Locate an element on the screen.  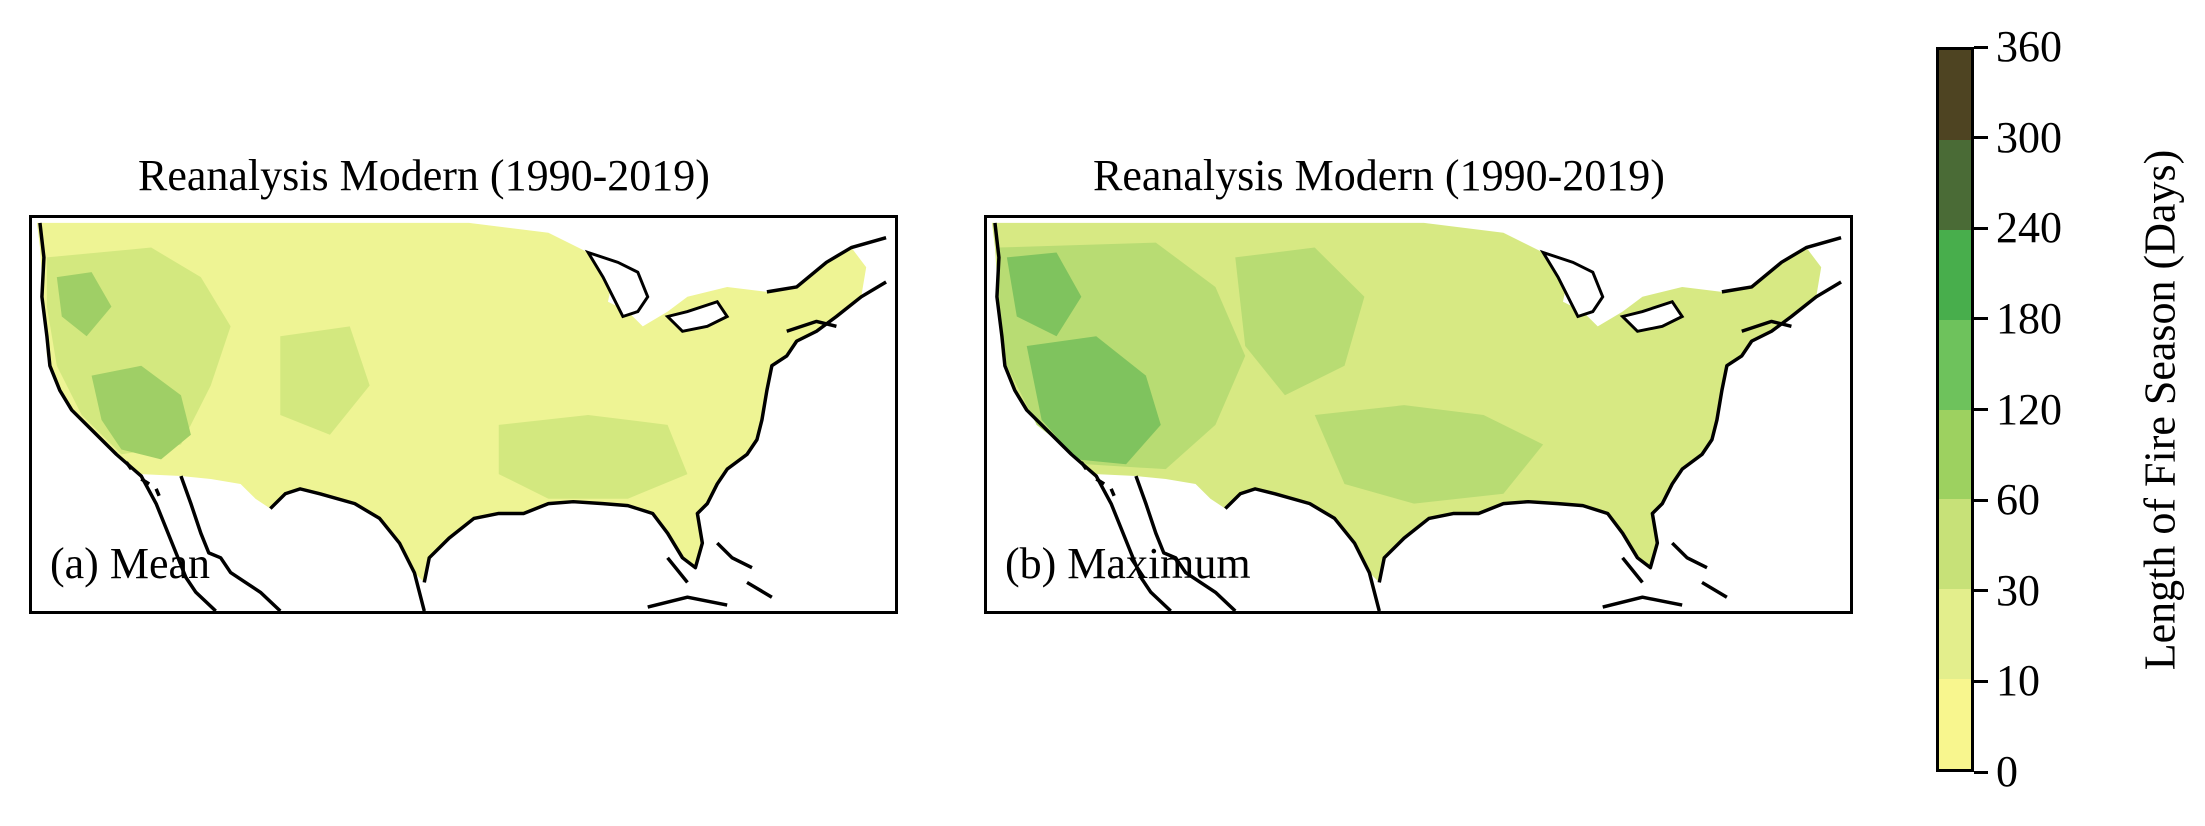
colorbar-tick-label: 360 is located at coordinates (2029, 46).